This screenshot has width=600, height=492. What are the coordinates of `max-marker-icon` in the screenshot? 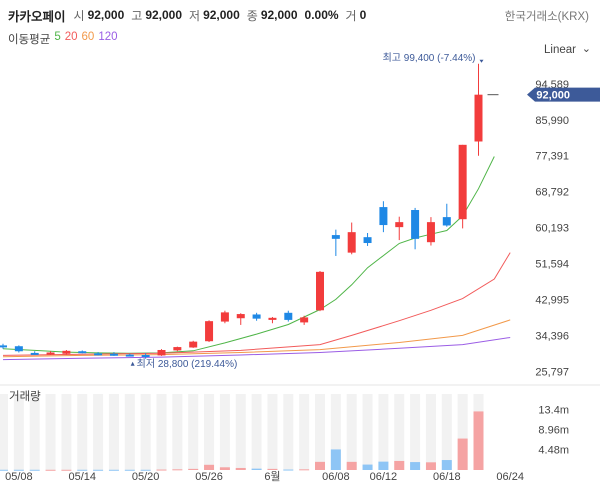 It's located at (481, 61).